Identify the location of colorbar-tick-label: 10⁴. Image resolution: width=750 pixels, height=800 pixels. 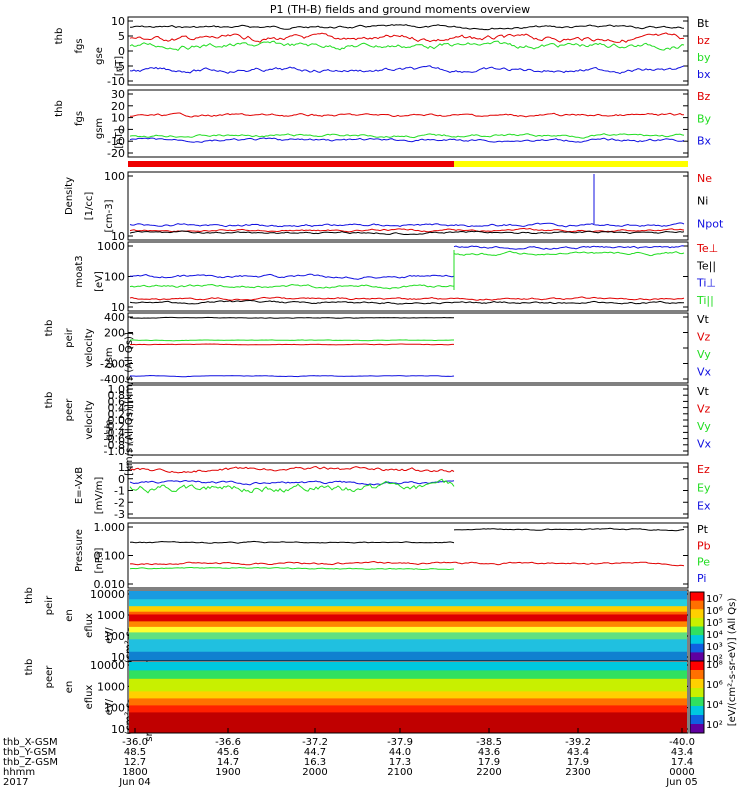
(714, 635).